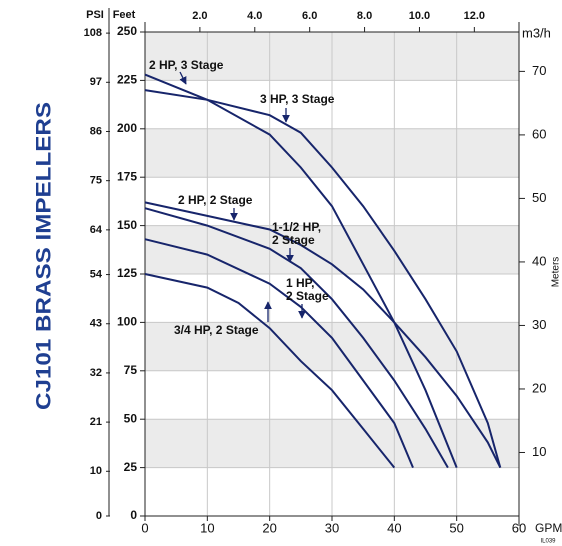 The width and height of the screenshot is (562, 546). I want to click on x2-tick-label: 2.0, so click(199, 16).